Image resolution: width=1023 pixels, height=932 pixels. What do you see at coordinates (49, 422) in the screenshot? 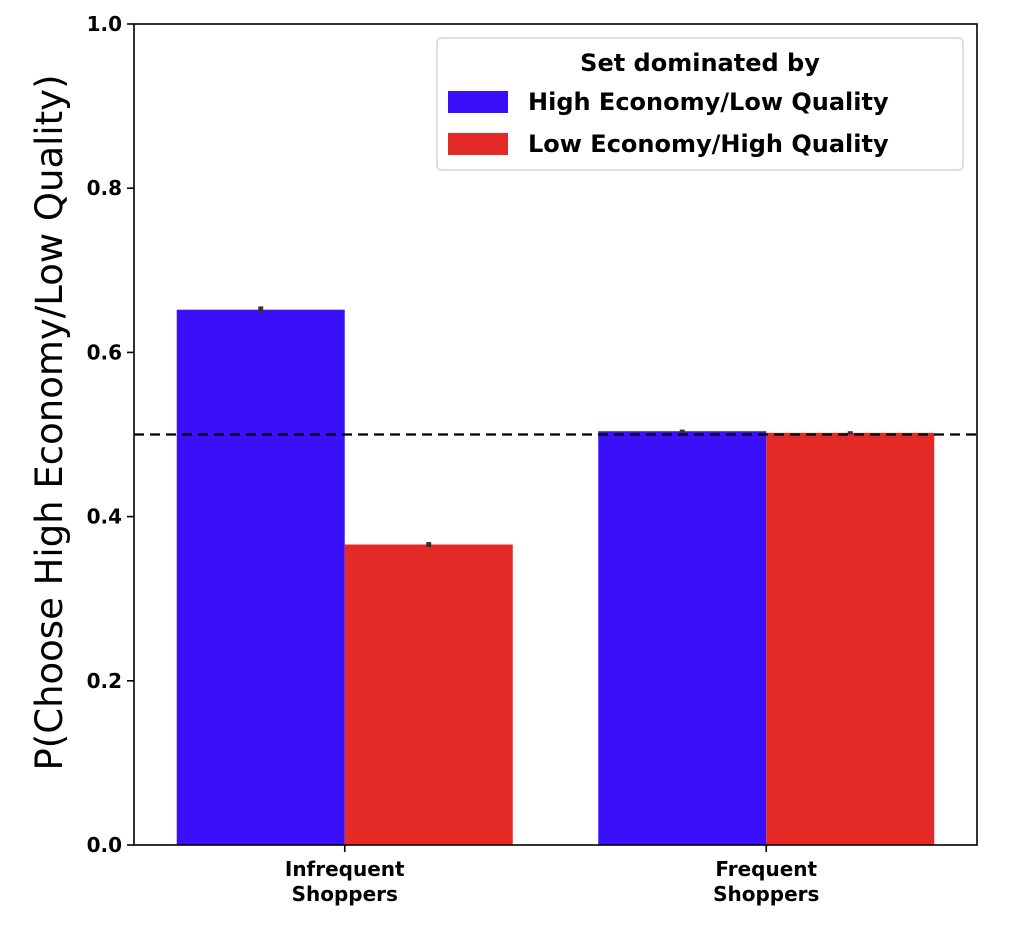
I see `y-axis-label: P(Choose High Economy/Low Quality)` at bounding box center [49, 422].